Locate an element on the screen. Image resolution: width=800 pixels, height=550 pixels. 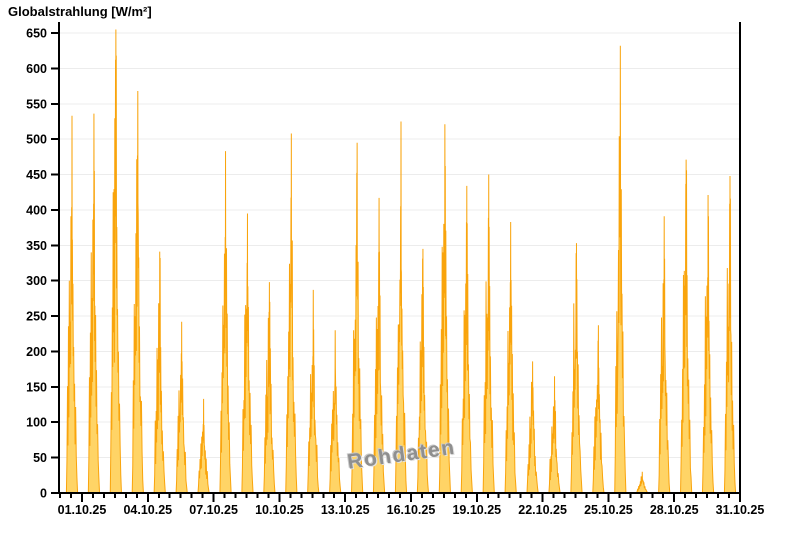
y-tick-label: 550 is located at coordinates (36, 104).